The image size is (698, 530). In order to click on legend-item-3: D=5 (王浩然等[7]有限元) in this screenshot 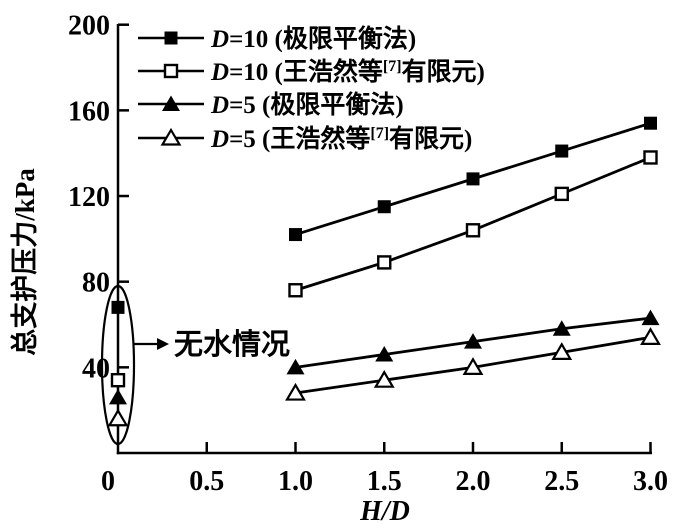, I will do `click(305, 138)`.